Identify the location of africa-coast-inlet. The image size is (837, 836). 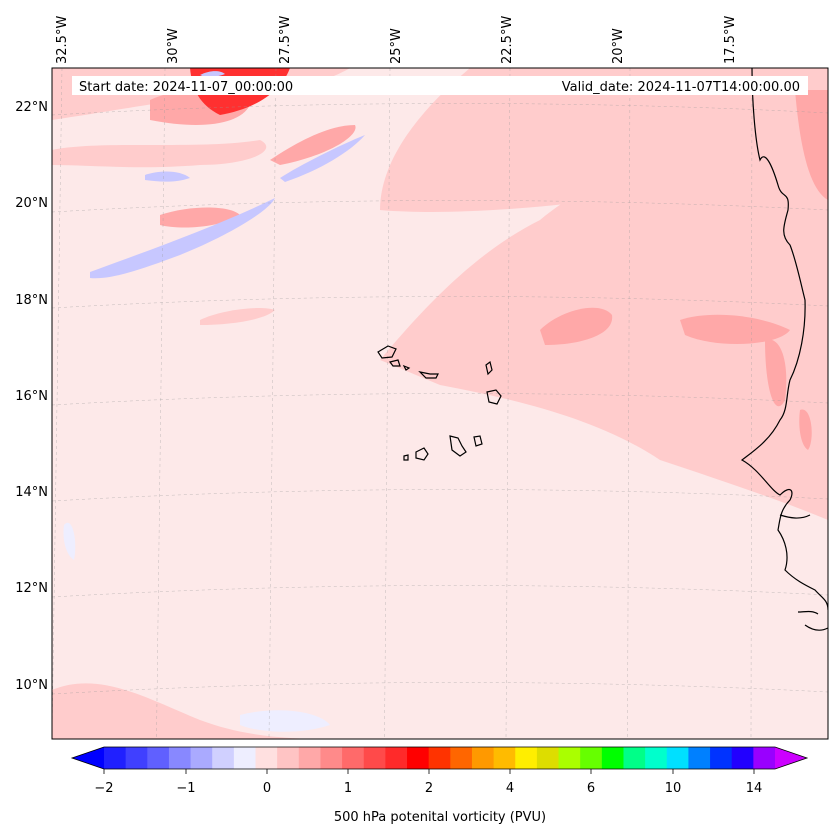
(803, 572).